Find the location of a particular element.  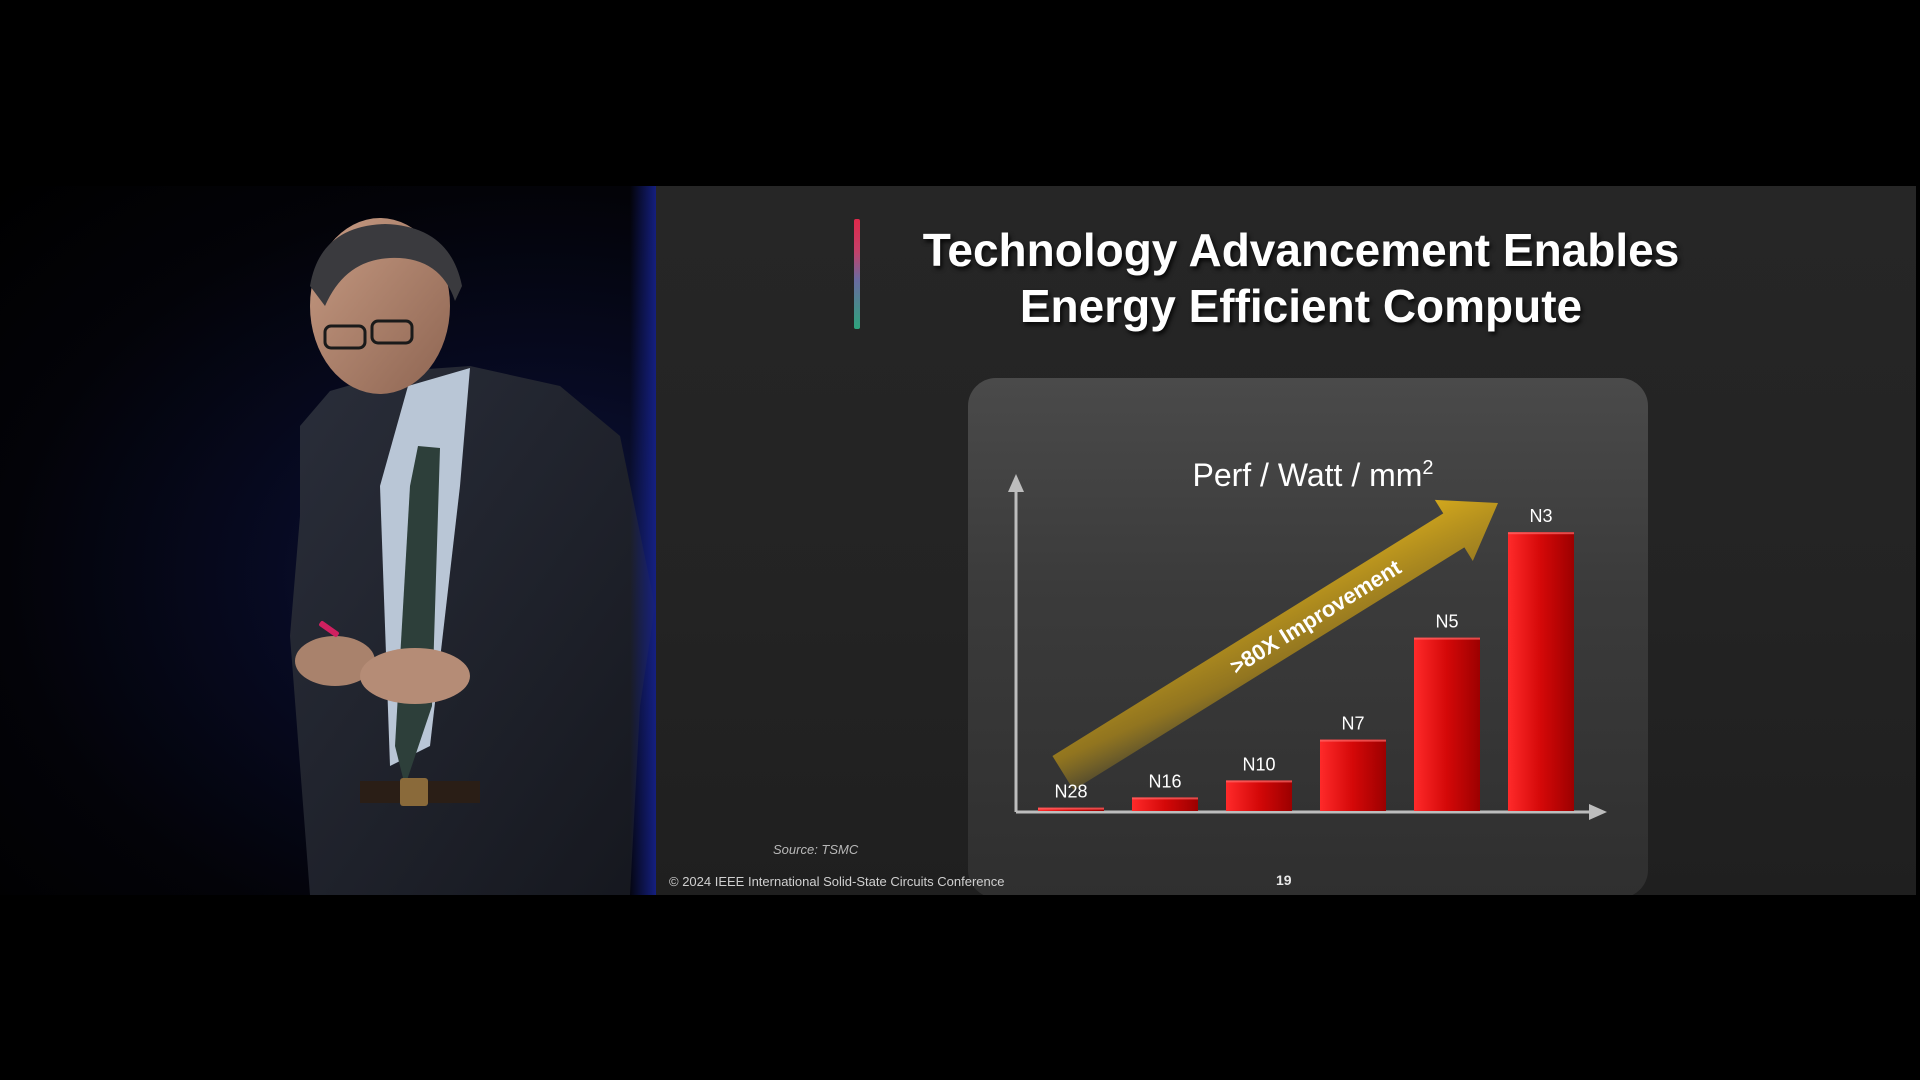

y-axis-arrowhead is located at coordinates (1016, 483).